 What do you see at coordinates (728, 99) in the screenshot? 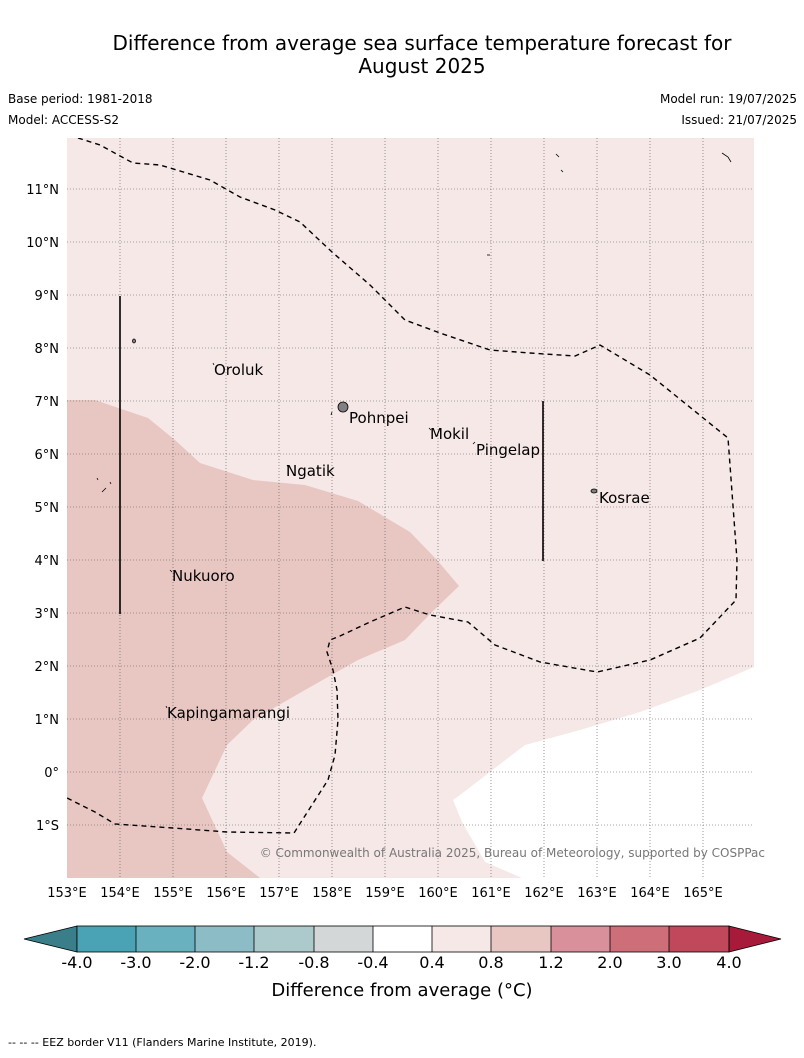
I see `model-run: Model run: 19/07/2025` at bounding box center [728, 99].